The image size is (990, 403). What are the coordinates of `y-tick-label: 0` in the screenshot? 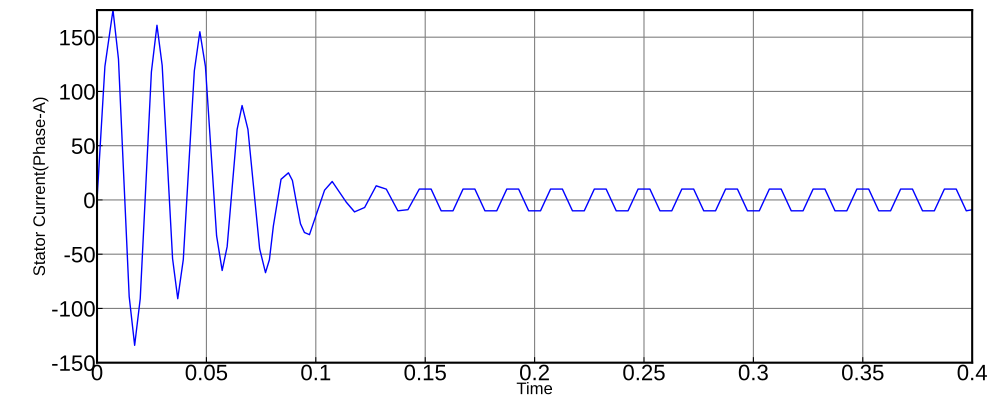 It's located at (89, 200).